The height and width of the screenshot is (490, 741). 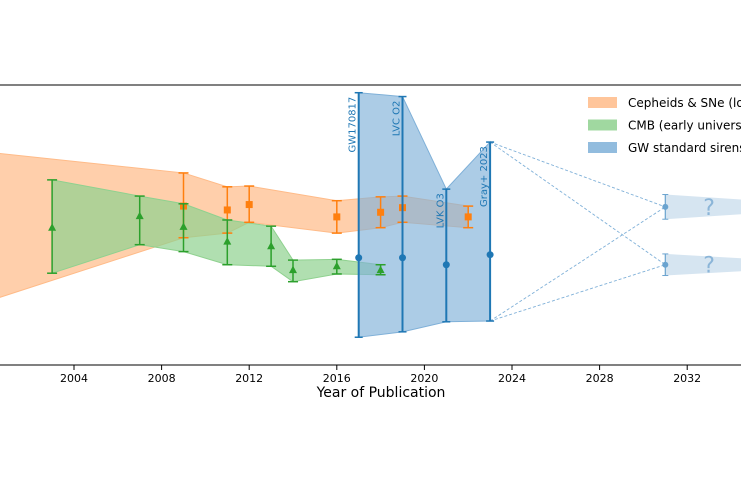 What do you see at coordinates (684, 103) in the screenshot?
I see `legend-label: Cepheids & SNe (lo` at bounding box center [684, 103].